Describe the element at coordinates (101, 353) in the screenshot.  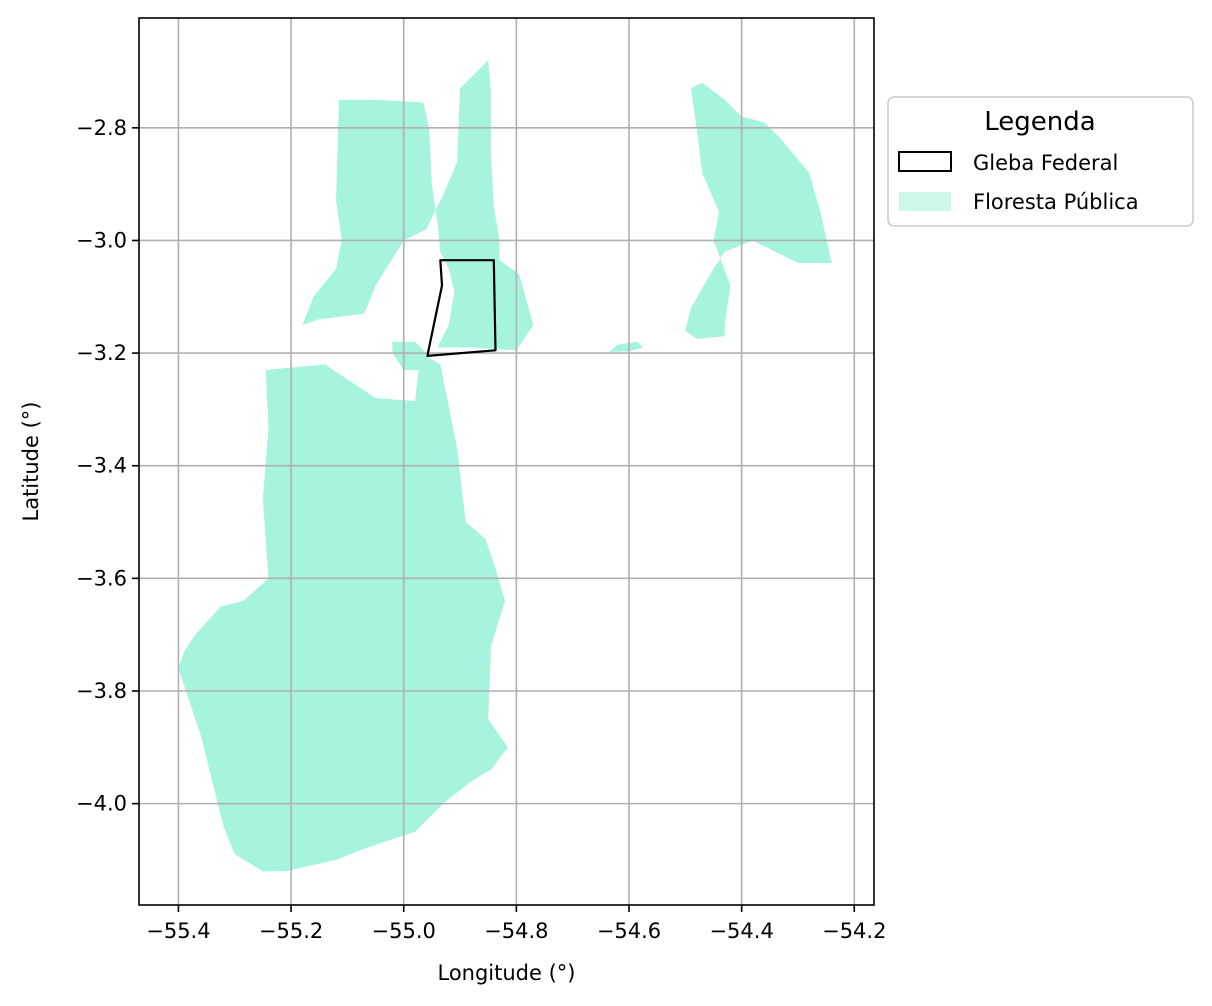
I see `y-tick-label: −3.2` at that location.